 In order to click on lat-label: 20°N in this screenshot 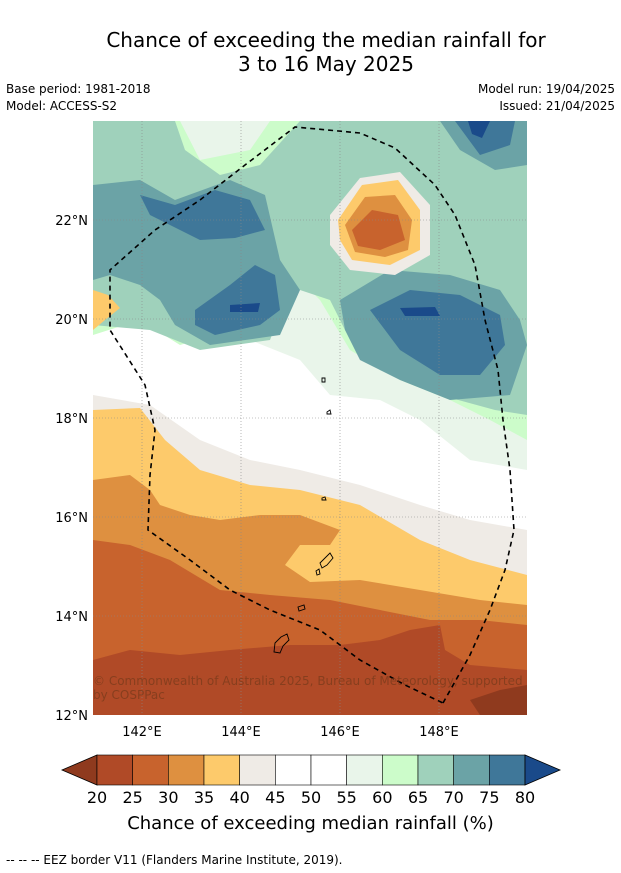, I will do `click(71, 320)`.